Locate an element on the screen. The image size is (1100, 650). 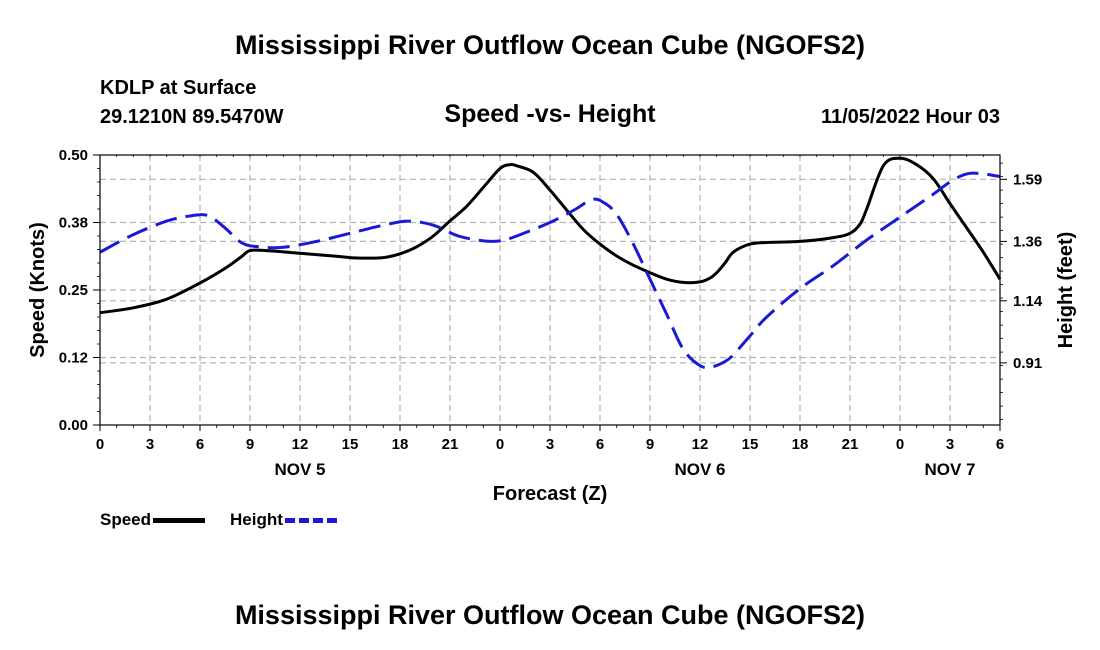
y-right-tick-label: 1.14 is located at coordinates (1028, 301).